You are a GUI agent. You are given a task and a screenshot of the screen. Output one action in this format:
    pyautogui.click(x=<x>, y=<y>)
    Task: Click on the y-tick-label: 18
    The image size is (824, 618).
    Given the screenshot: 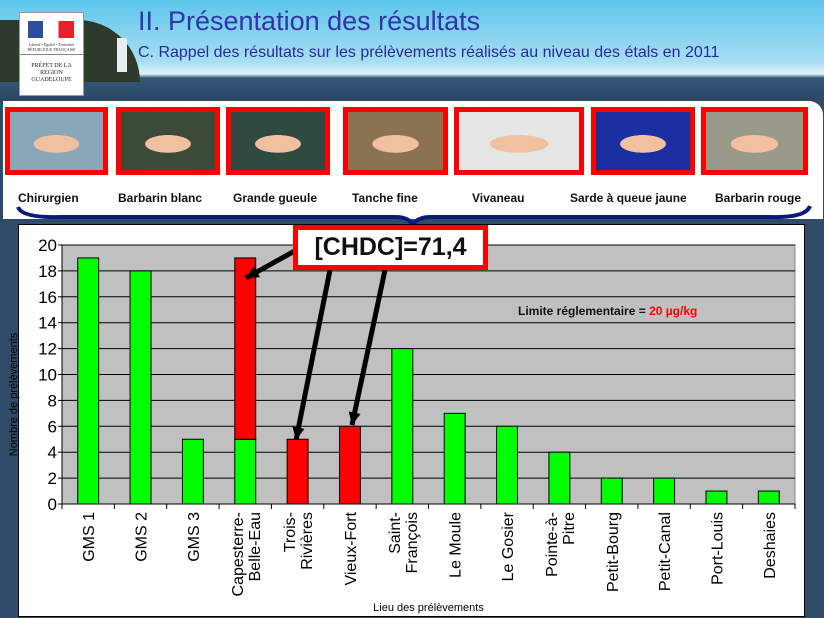 What is the action you would take?
    pyautogui.click(x=47, y=271)
    